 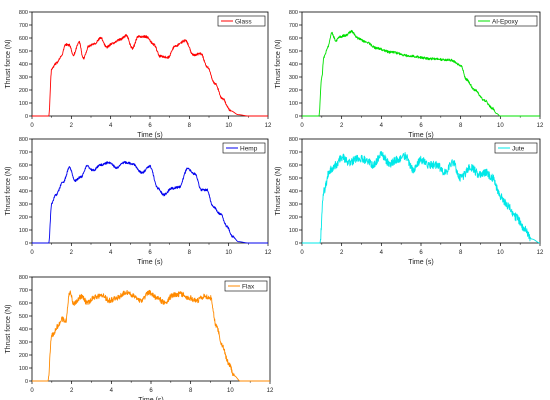 I want to click on legend-label: Jute, so click(x=518, y=149).